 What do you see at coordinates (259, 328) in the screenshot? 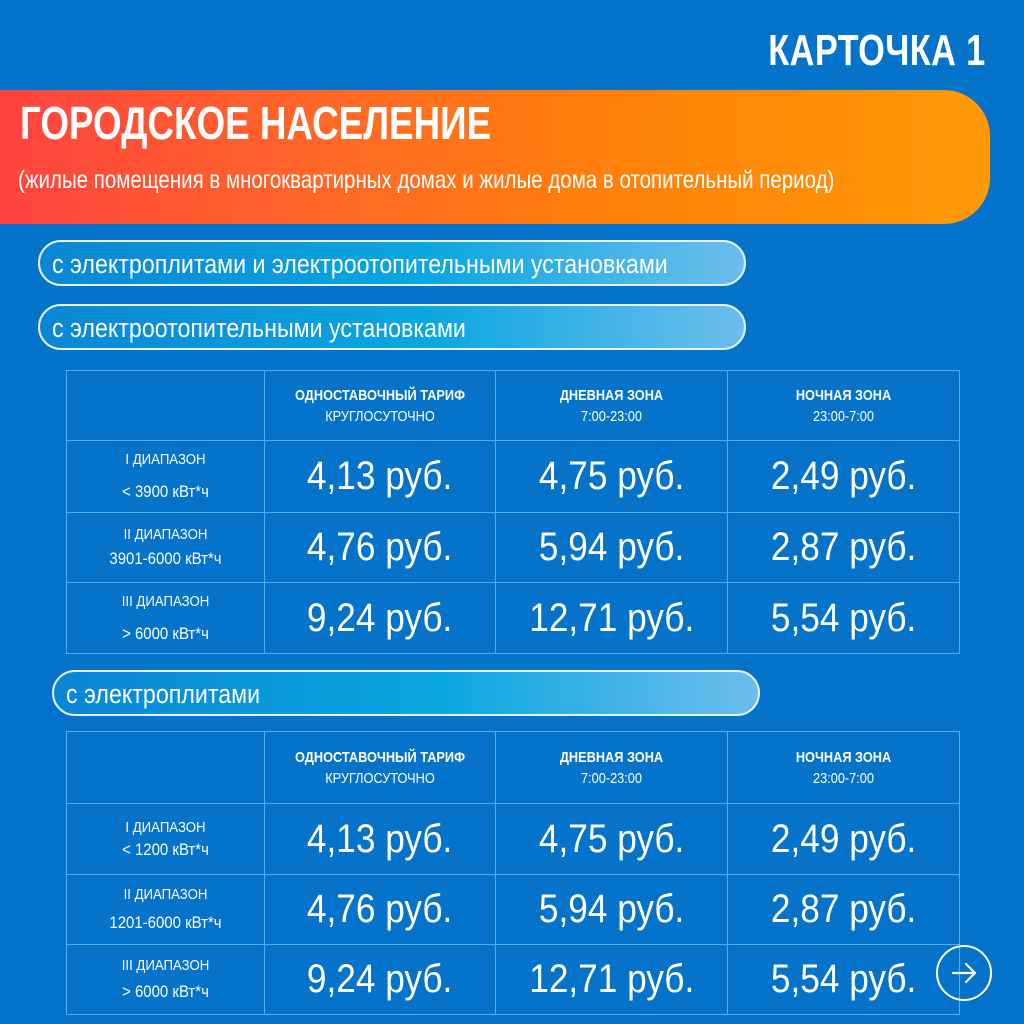
I see `pill-label: с электроотопительными установками` at bounding box center [259, 328].